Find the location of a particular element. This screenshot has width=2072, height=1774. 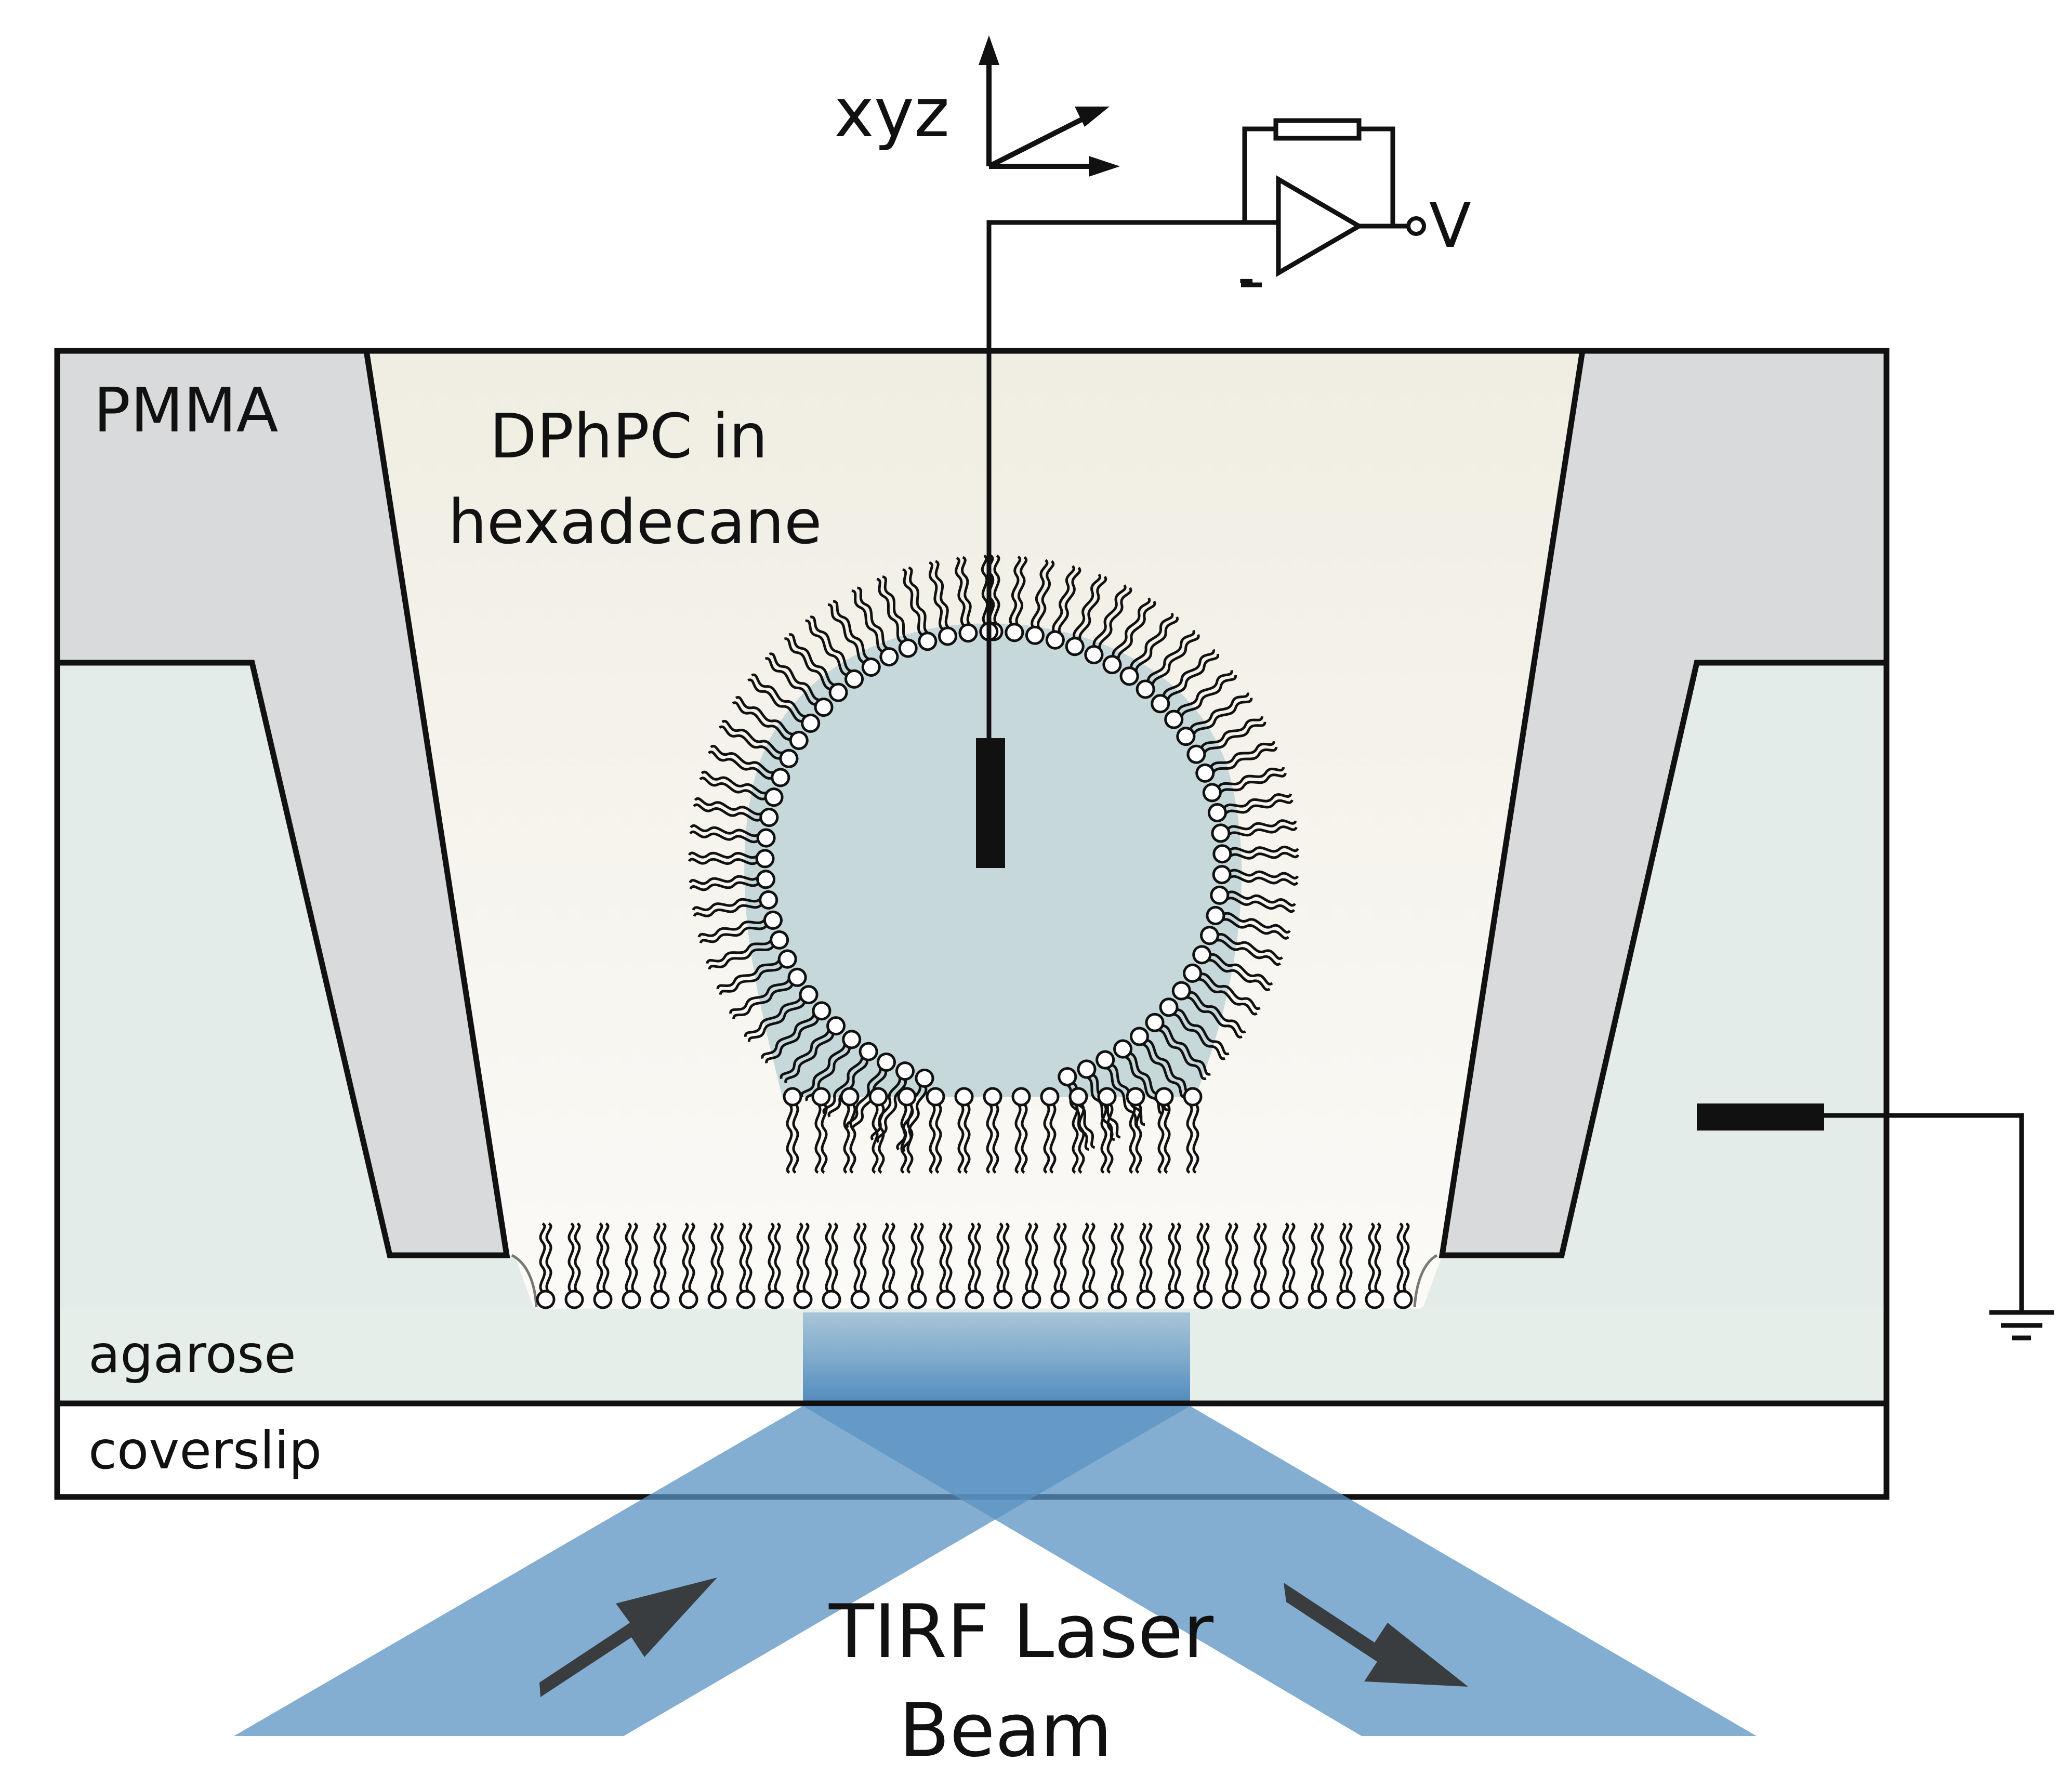

agarose-left is located at coordinates (296, 987).